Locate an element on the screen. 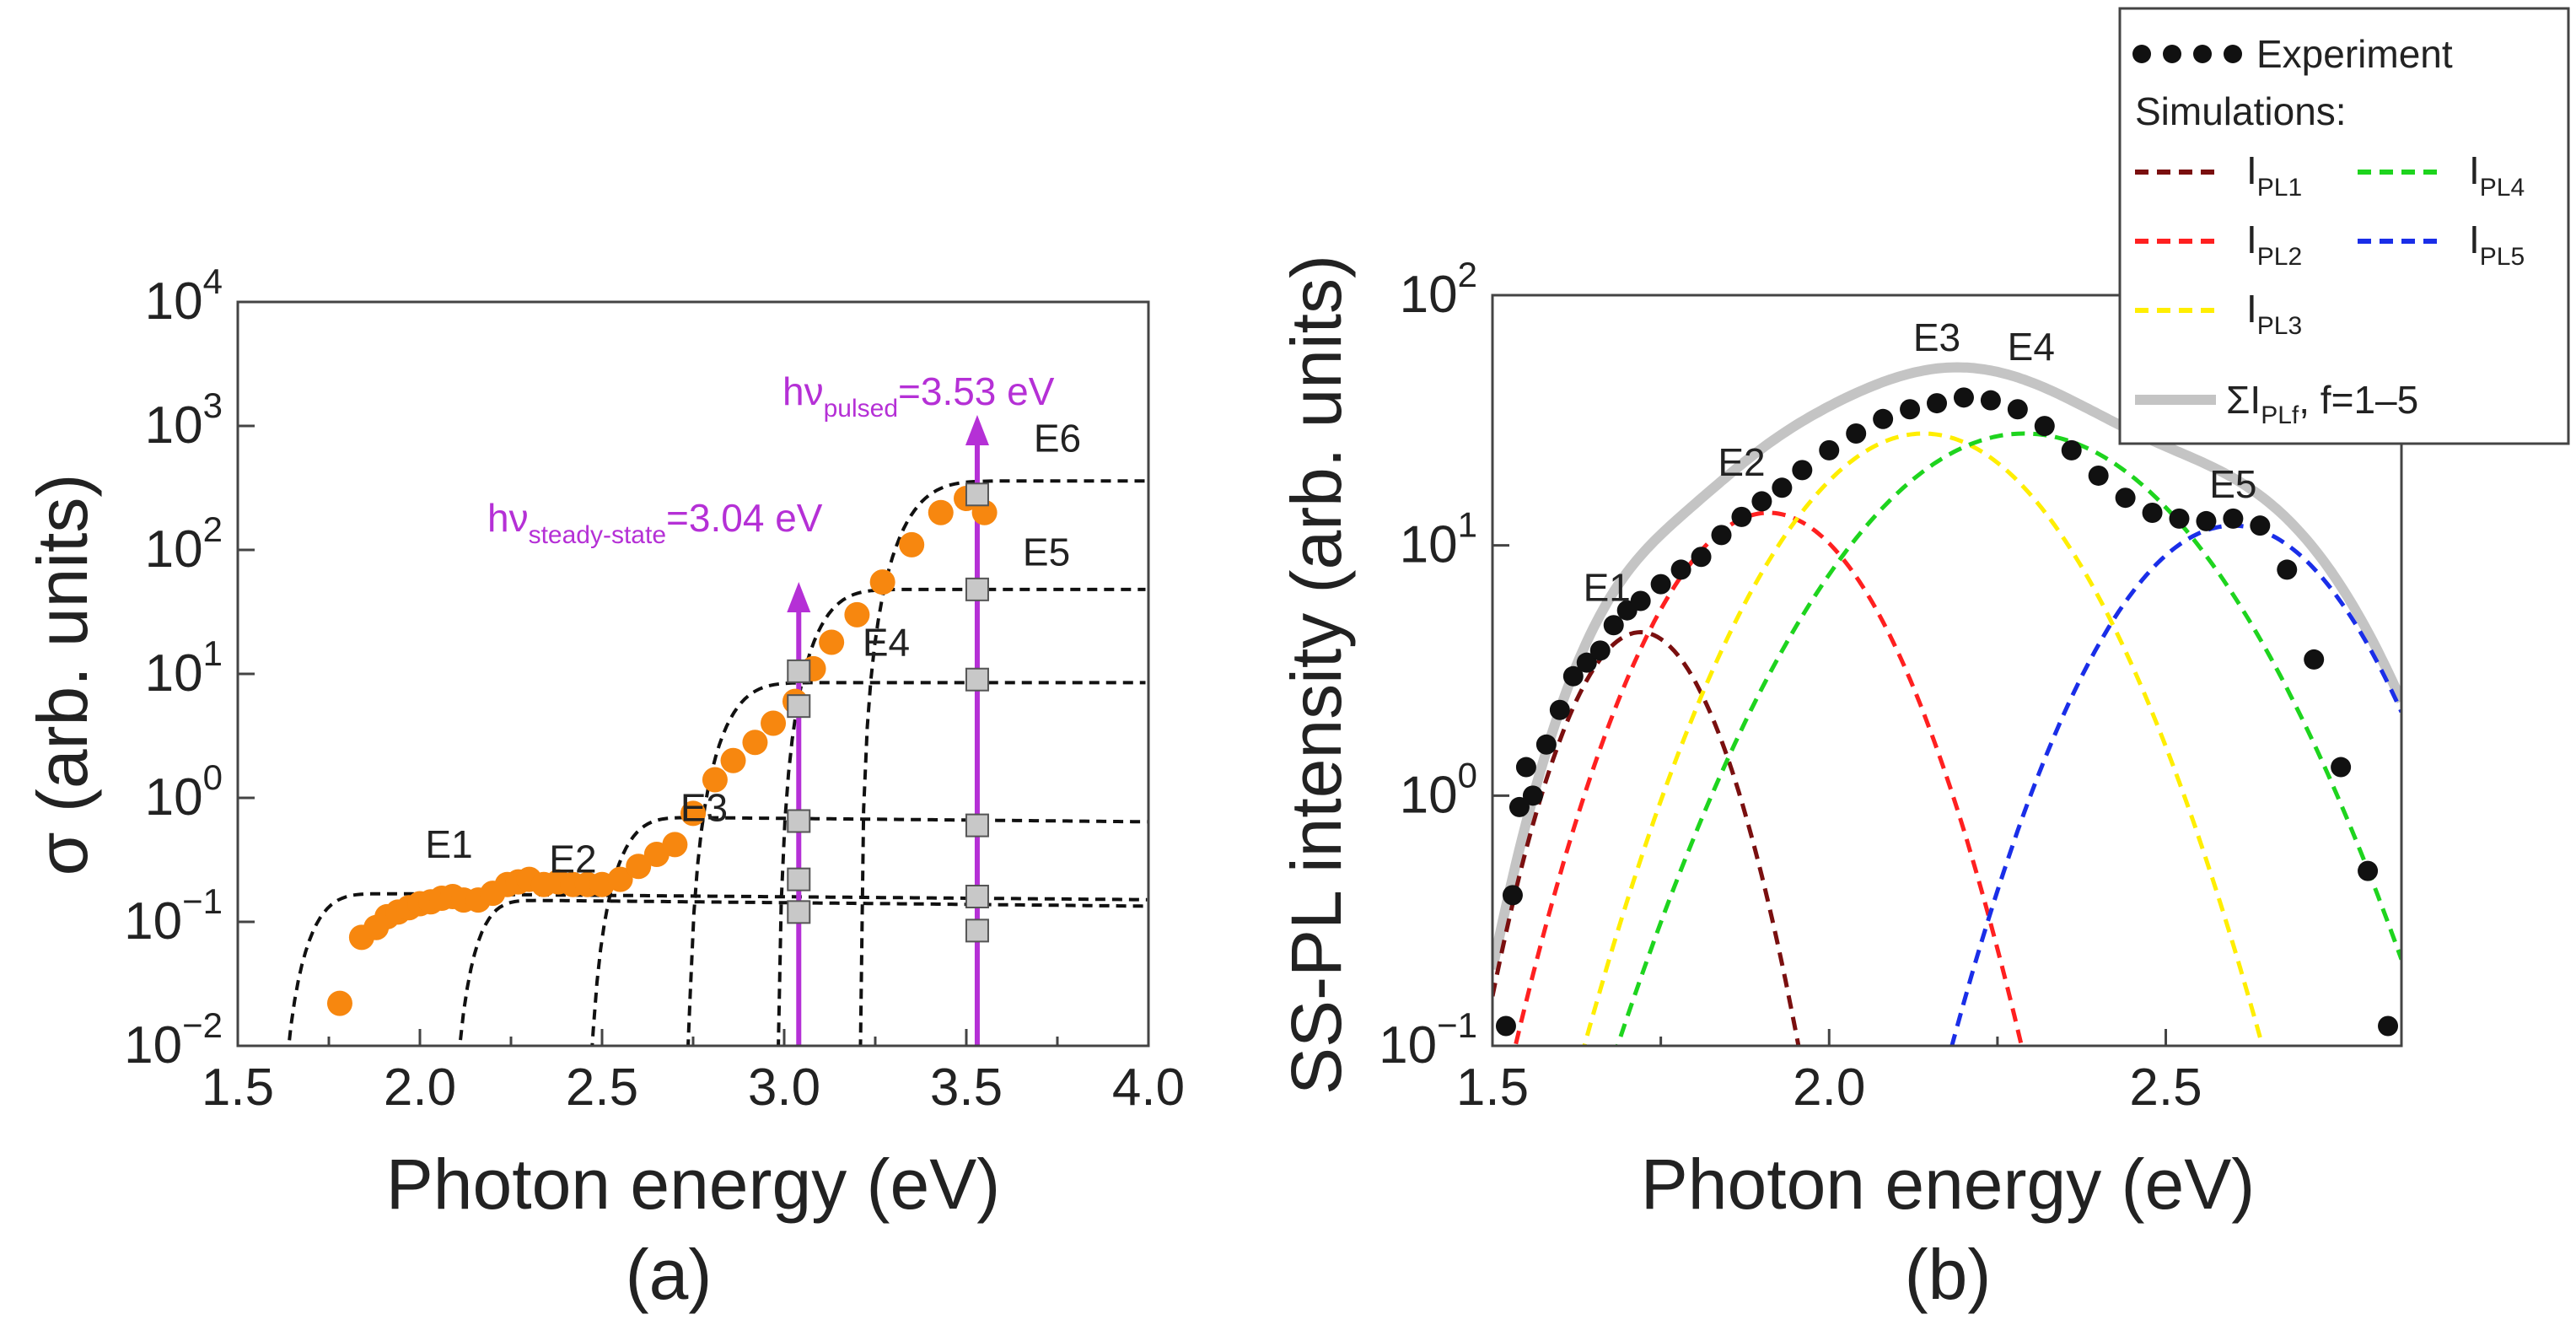 The width and height of the screenshot is (2576, 1325). simulation-curve-pl1 is located at coordinates (1646, 837).